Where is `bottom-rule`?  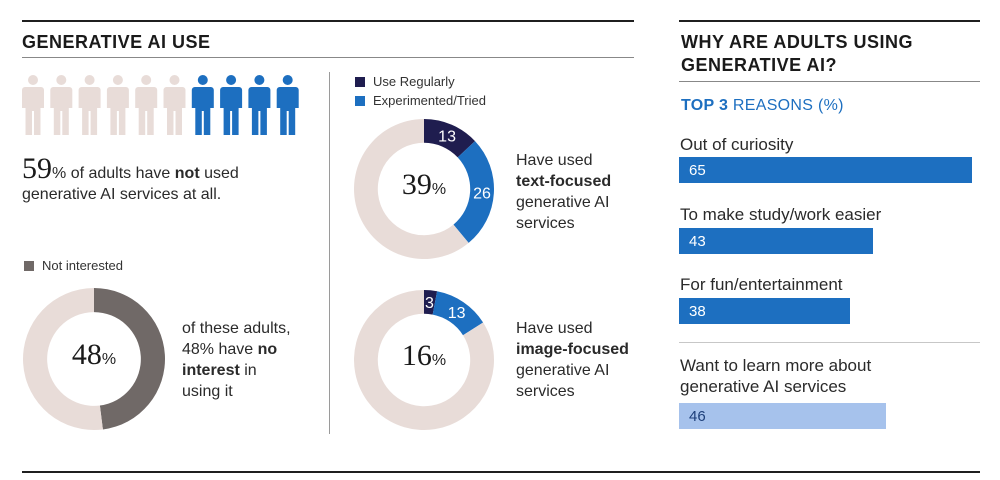 bottom-rule is located at coordinates (501, 472).